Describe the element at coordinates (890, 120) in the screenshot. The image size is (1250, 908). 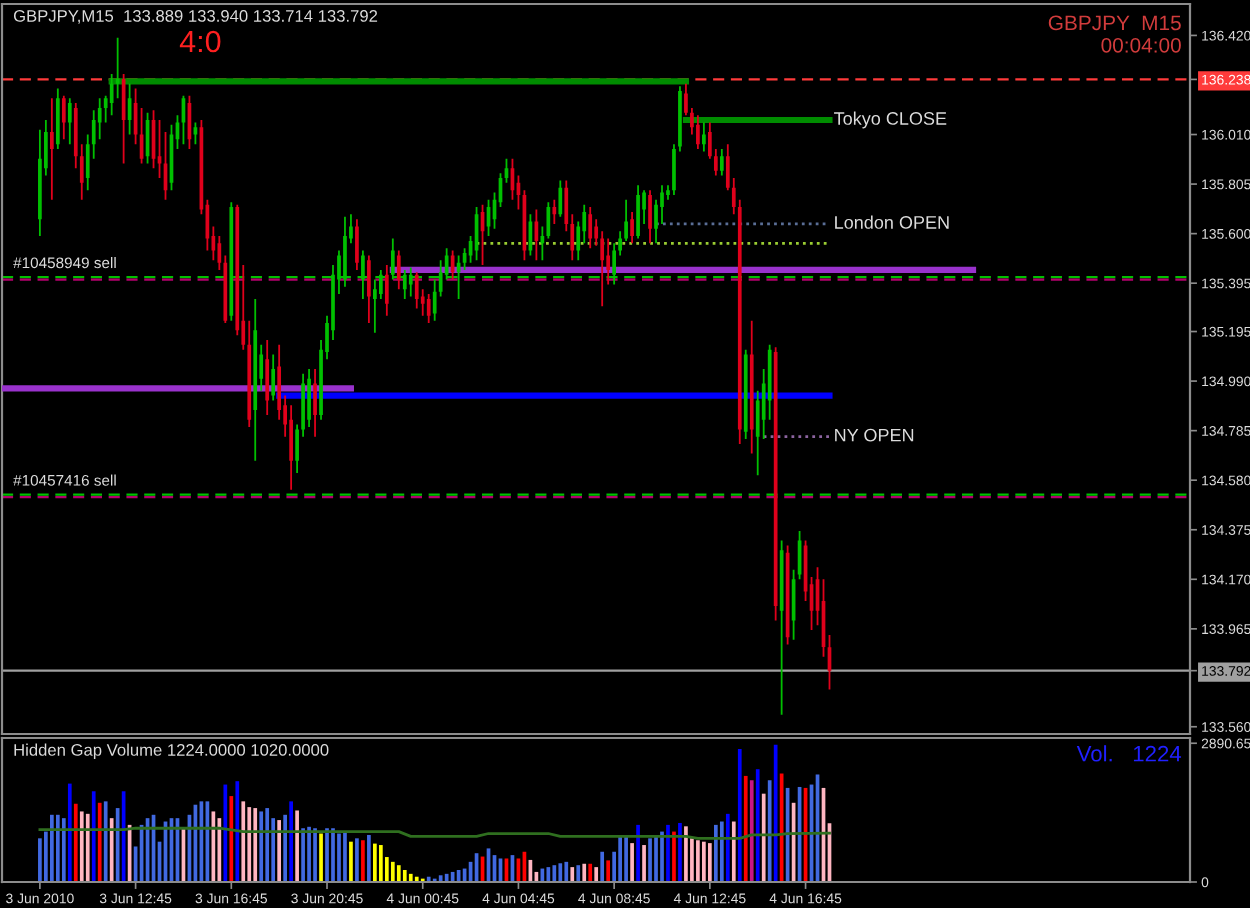
I see `series-label: Tokyo CLOSE` at that location.